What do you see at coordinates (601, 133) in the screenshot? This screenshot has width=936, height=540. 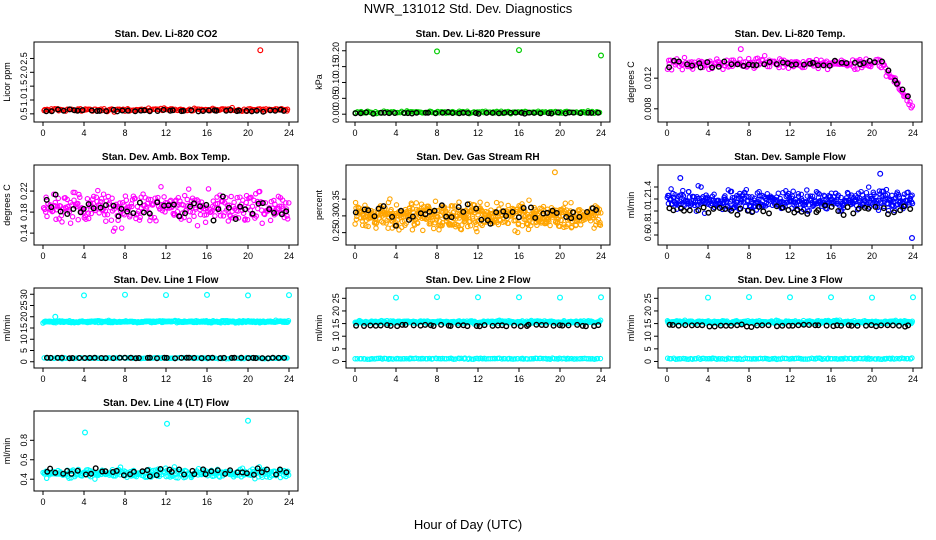 I see `x-tick-label: 24` at bounding box center [601, 133].